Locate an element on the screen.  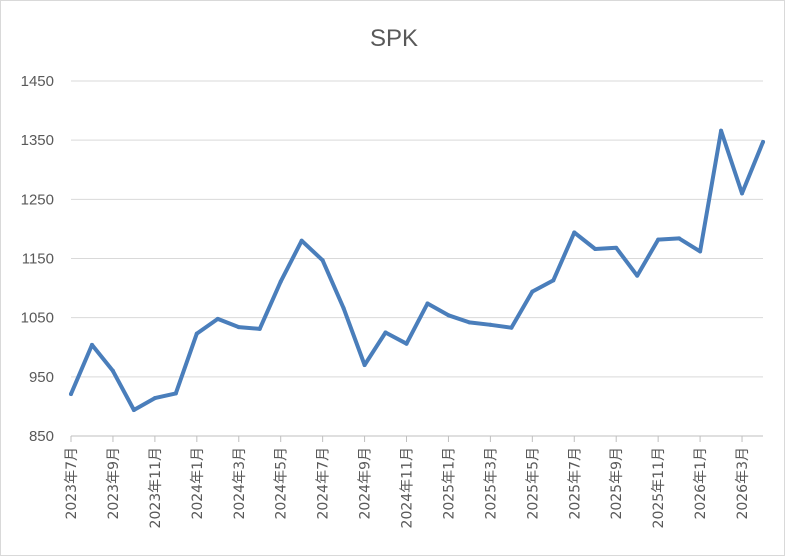
y-axis-ticks: 850 950 1050 1150 1250 1350 1450 is located at coordinates (37, 259).